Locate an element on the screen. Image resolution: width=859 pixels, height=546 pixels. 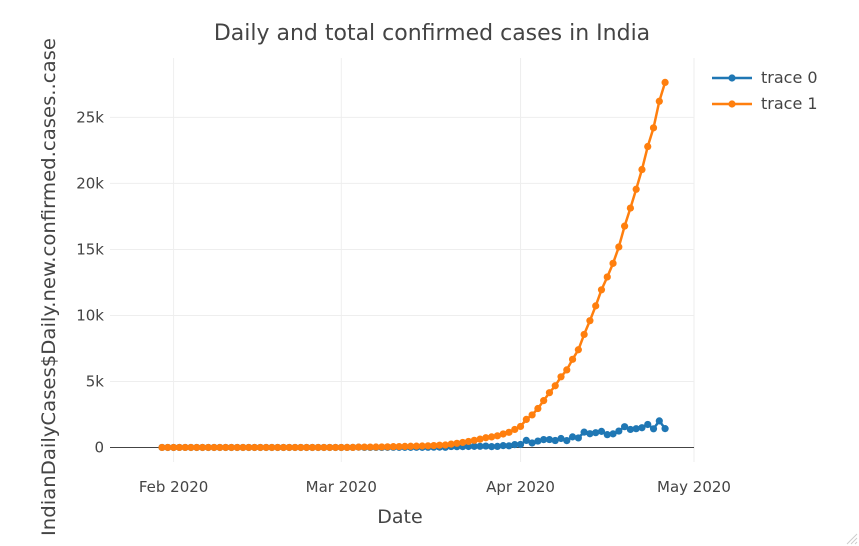
x-tick-label: Apr 2020 is located at coordinates (520, 487).